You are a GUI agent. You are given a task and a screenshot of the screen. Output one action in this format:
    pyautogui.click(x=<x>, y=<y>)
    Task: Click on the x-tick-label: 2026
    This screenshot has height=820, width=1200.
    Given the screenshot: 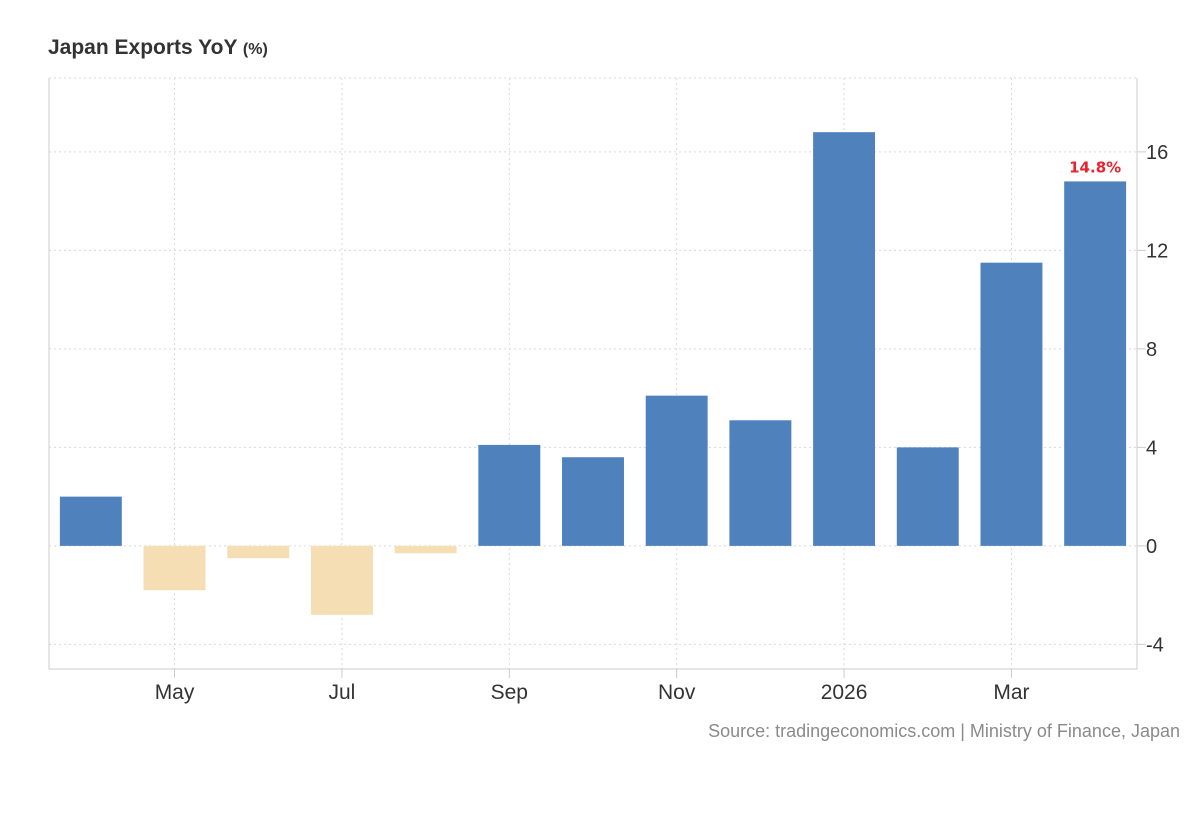 What is the action you would take?
    pyautogui.click(x=844, y=692)
    